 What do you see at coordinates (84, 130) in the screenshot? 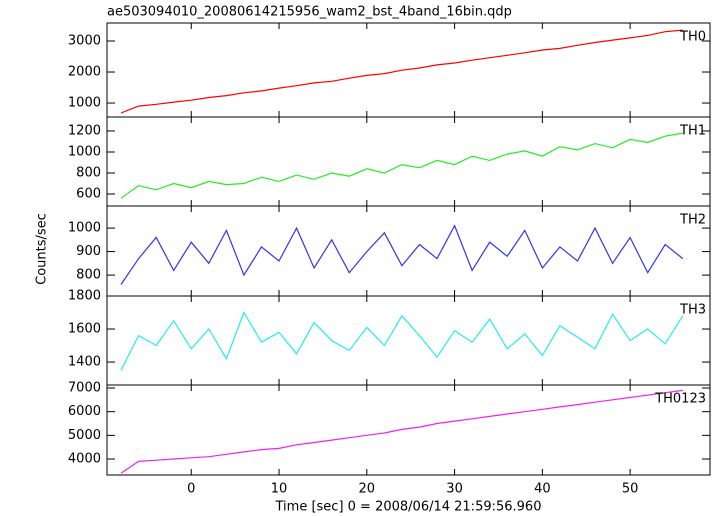
I see `y-tick-label: 1200` at bounding box center [84, 130].